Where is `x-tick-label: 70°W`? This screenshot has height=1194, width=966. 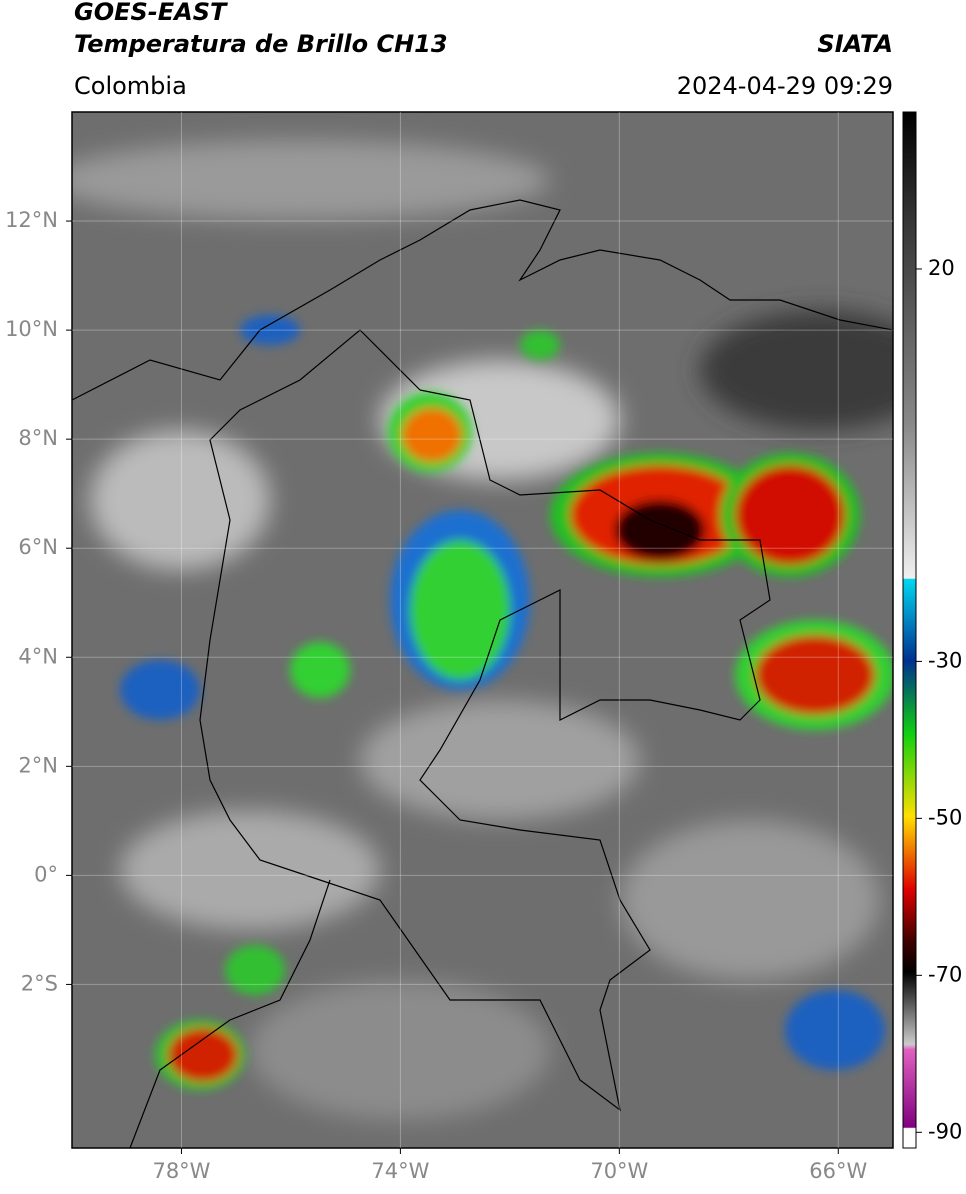
x-tick-label: 70°W is located at coordinates (619, 1171).